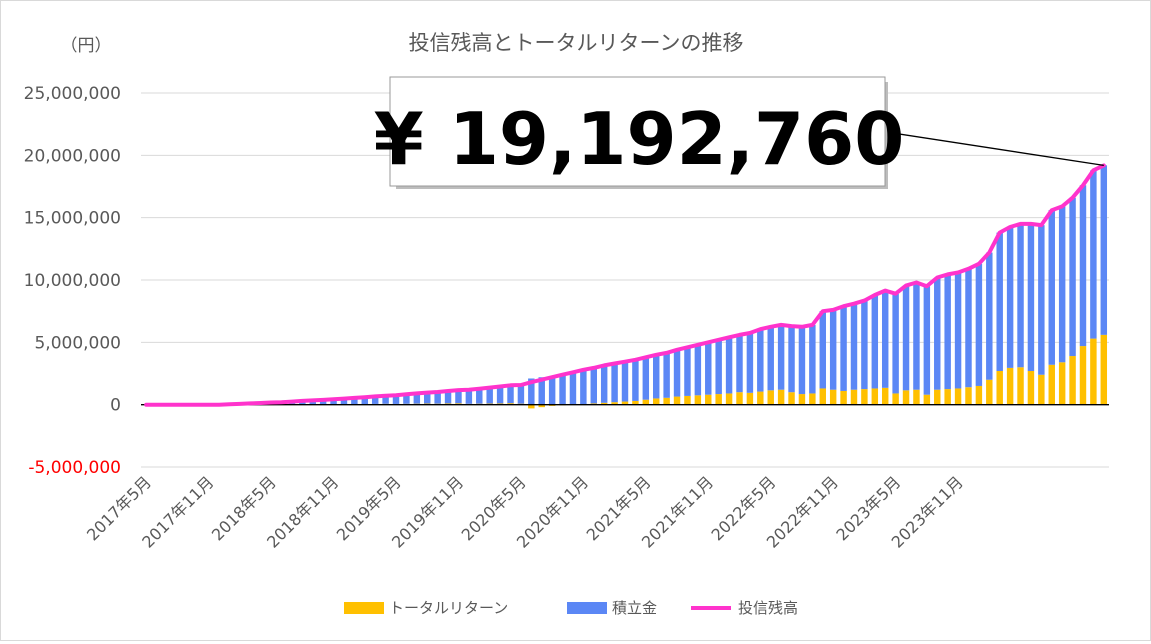  What do you see at coordinates (72, 156) in the screenshot?
I see `y-tick-label: 20,000,000` at bounding box center [72, 156].